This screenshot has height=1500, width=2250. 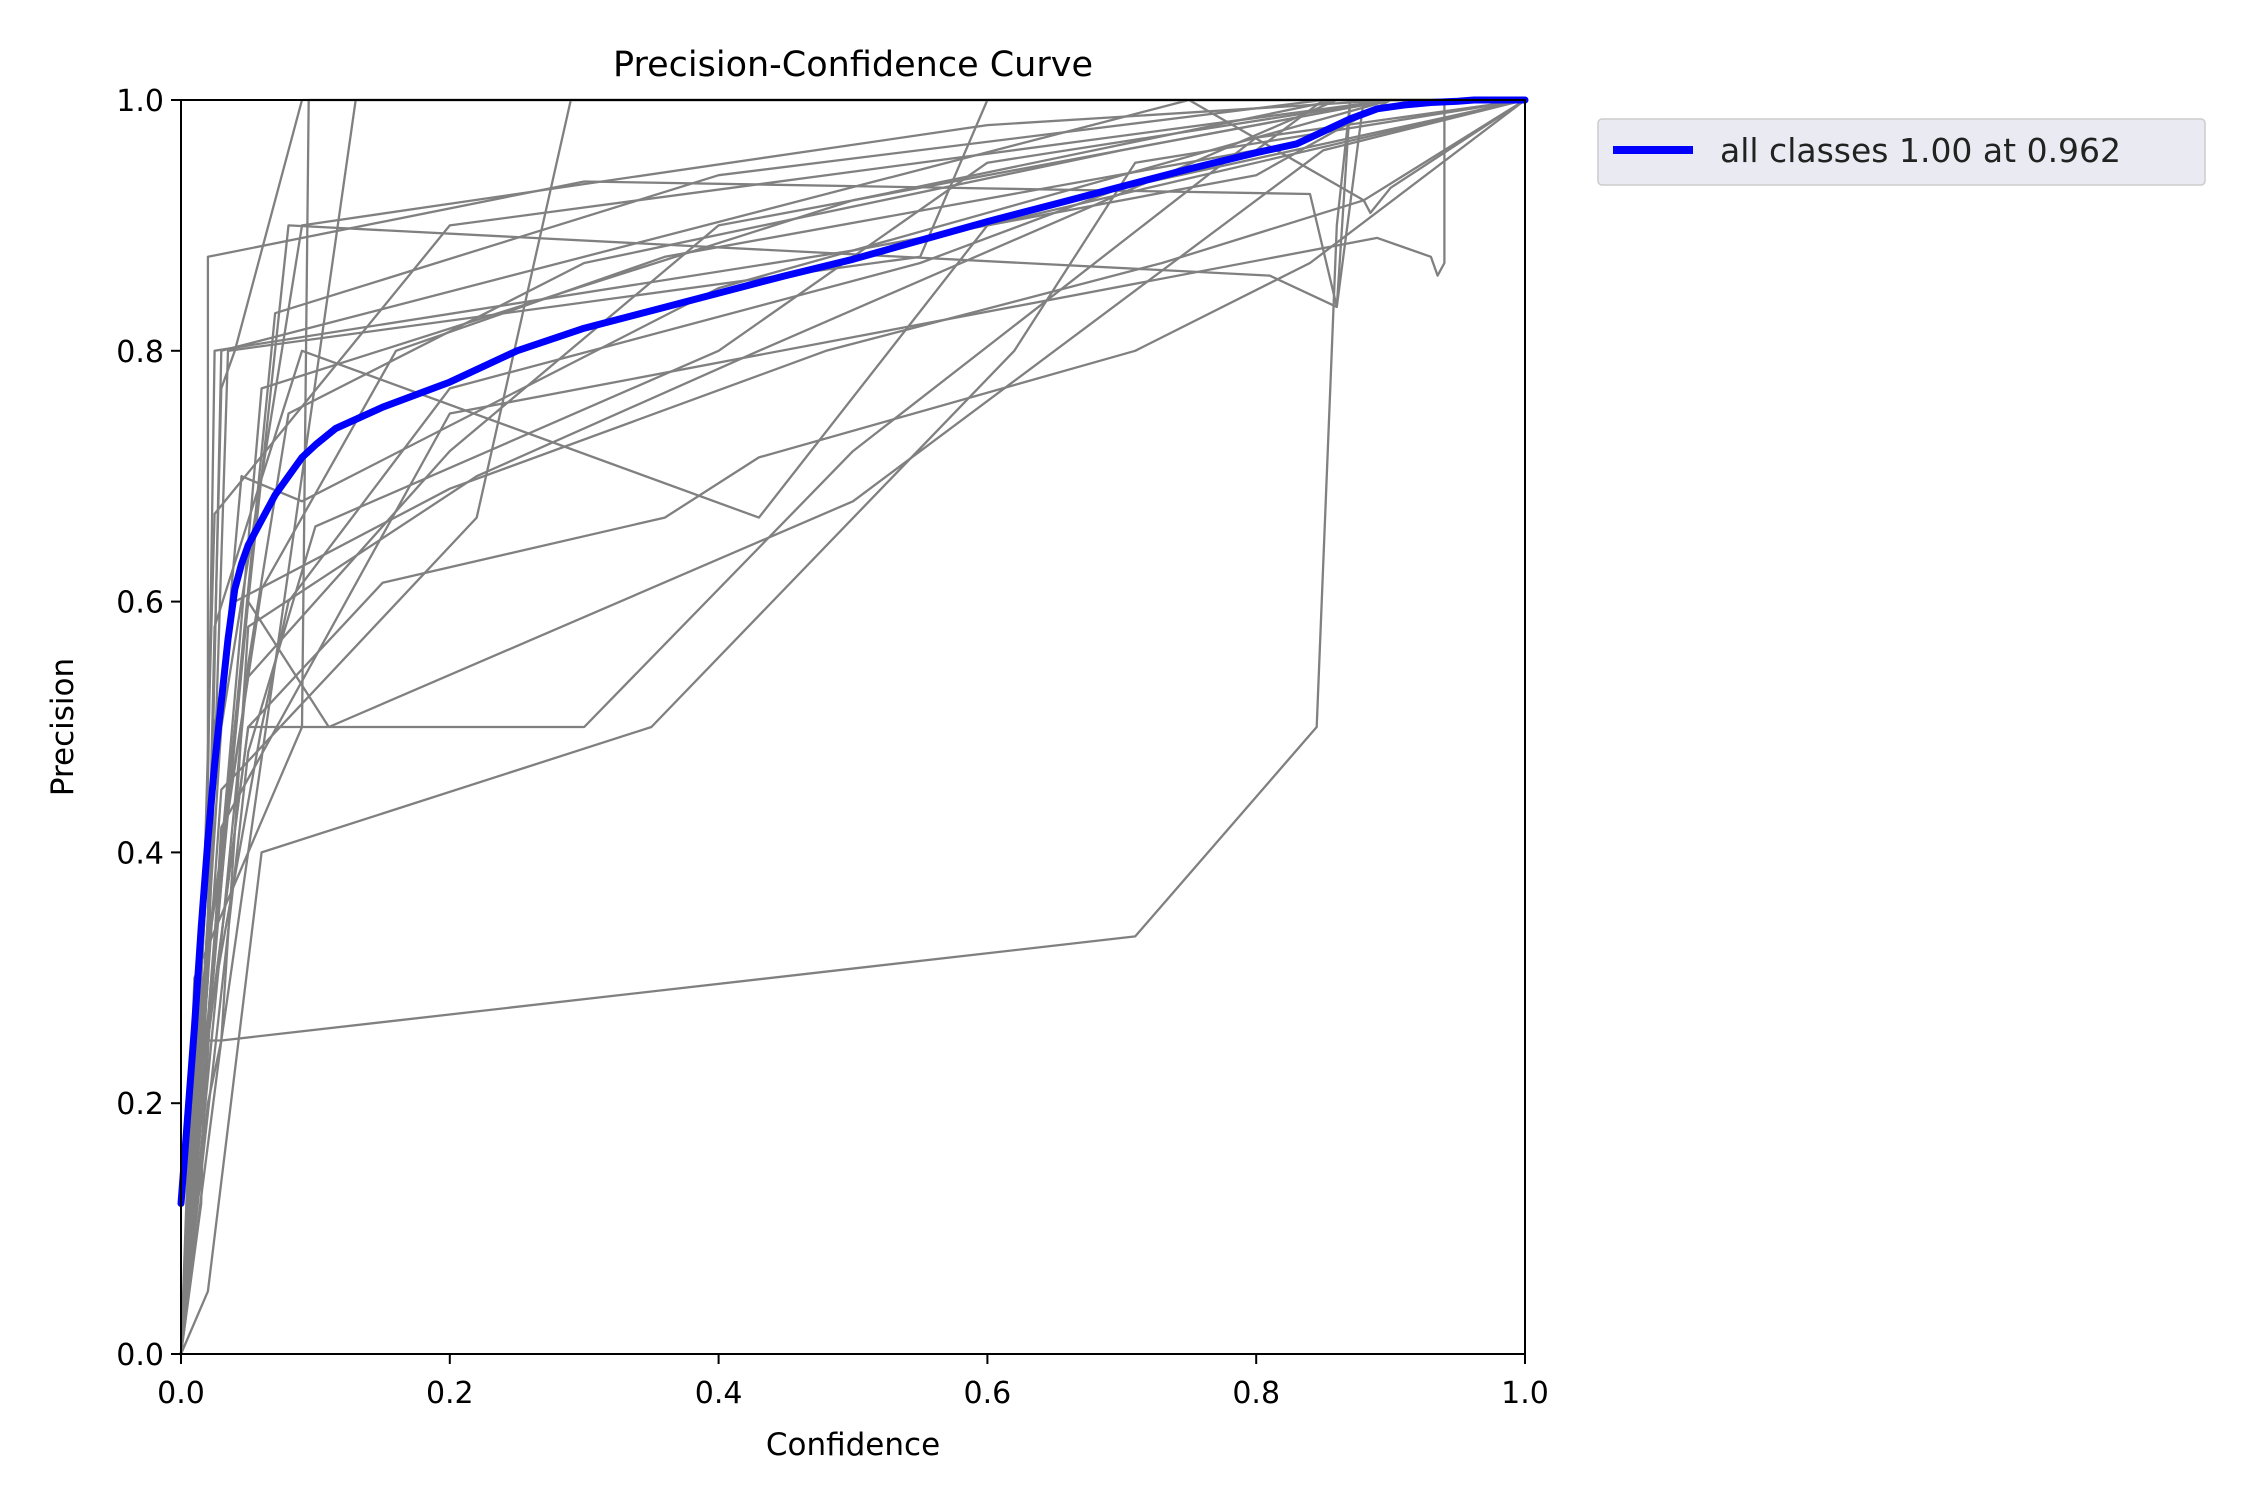 I want to click on y-tick-label: 0.4, so click(x=140, y=853).